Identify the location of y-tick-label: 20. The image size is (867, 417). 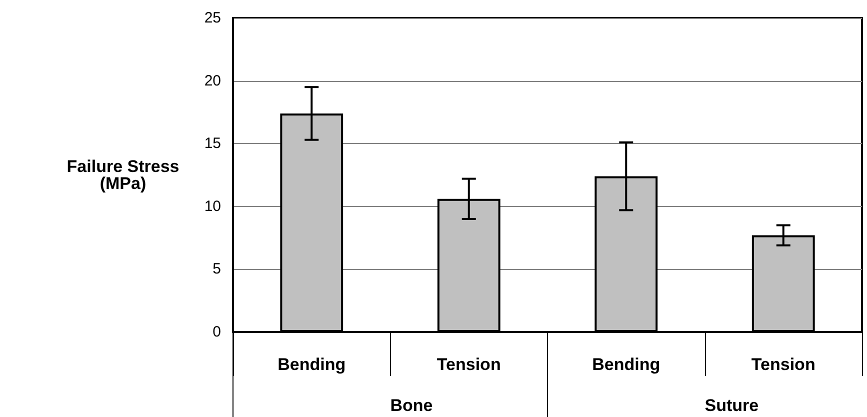
(212, 81).